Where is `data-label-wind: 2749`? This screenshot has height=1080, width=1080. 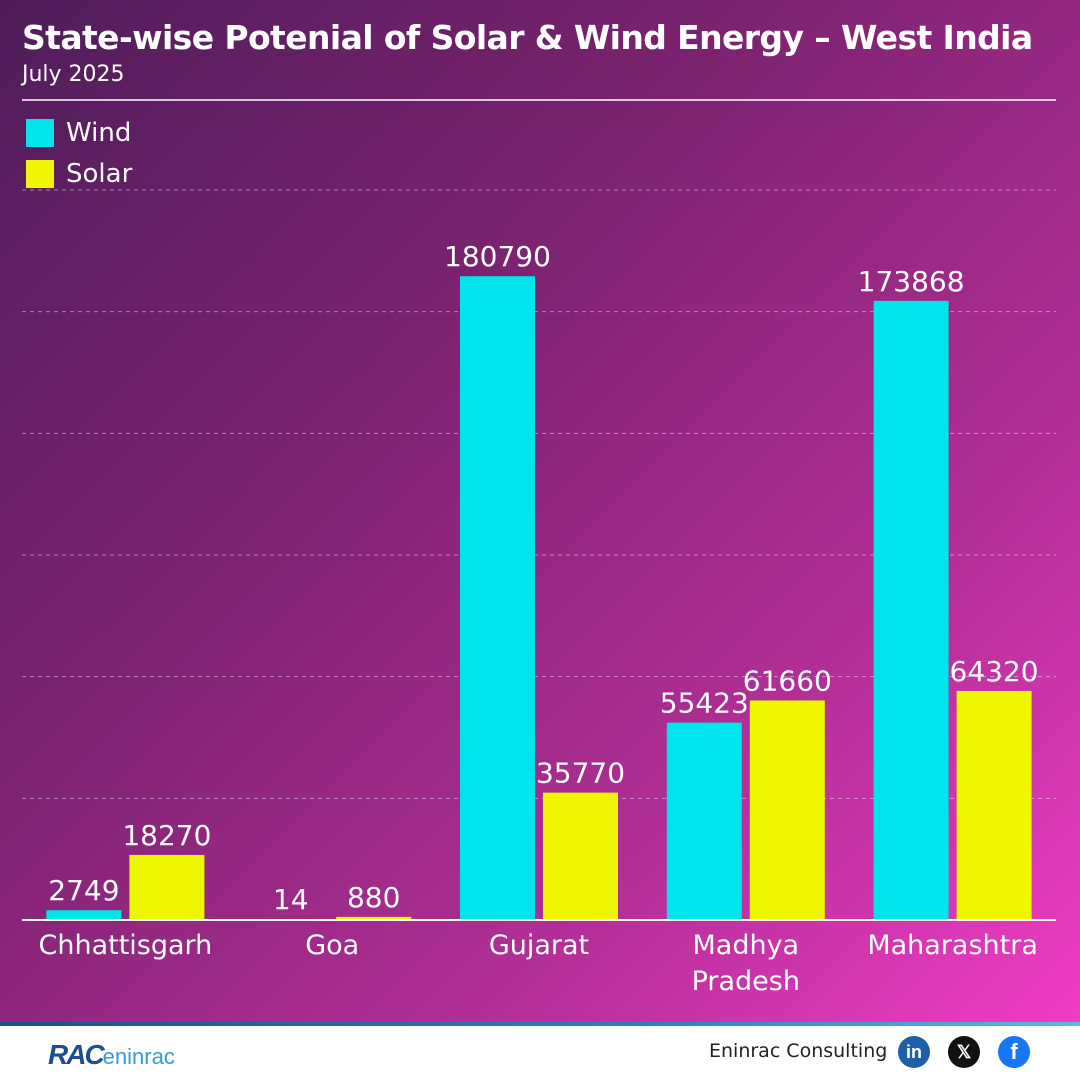 data-label-wind: 2749 is located at coordinates (83, 890).